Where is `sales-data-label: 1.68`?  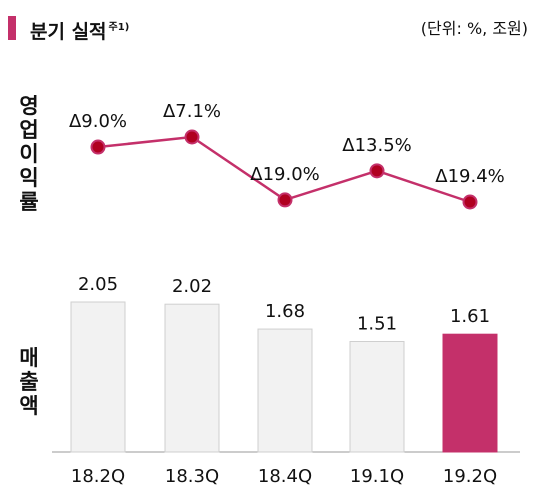 sales-data-label: 1.68 is located at coordinates (285, 311).